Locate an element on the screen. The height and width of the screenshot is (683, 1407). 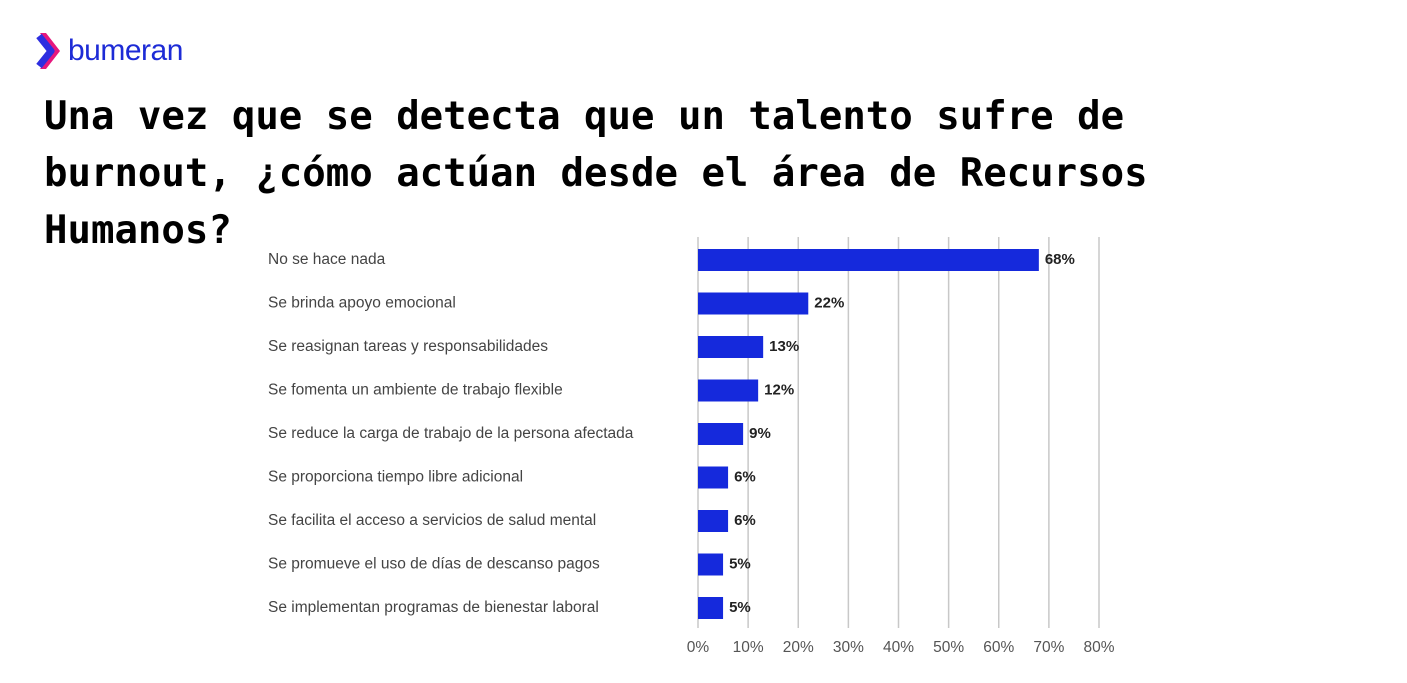
x-tick-label: 40% is located at coordinates (898, 647).